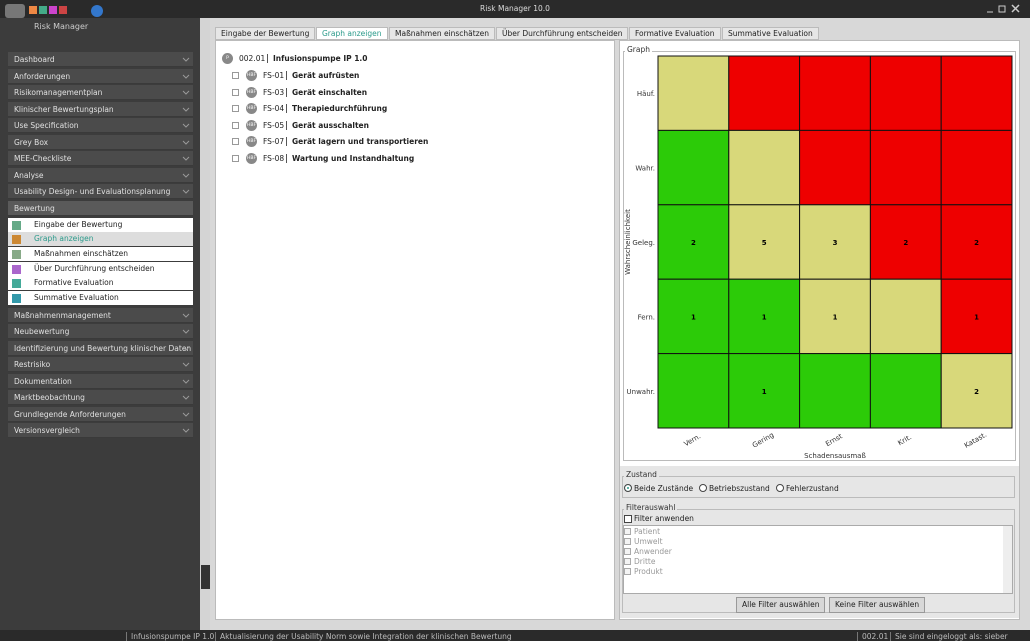  Describe the element at coordinates (872, 636) in the screenshot. I see `status-version: 002.01` at that location.